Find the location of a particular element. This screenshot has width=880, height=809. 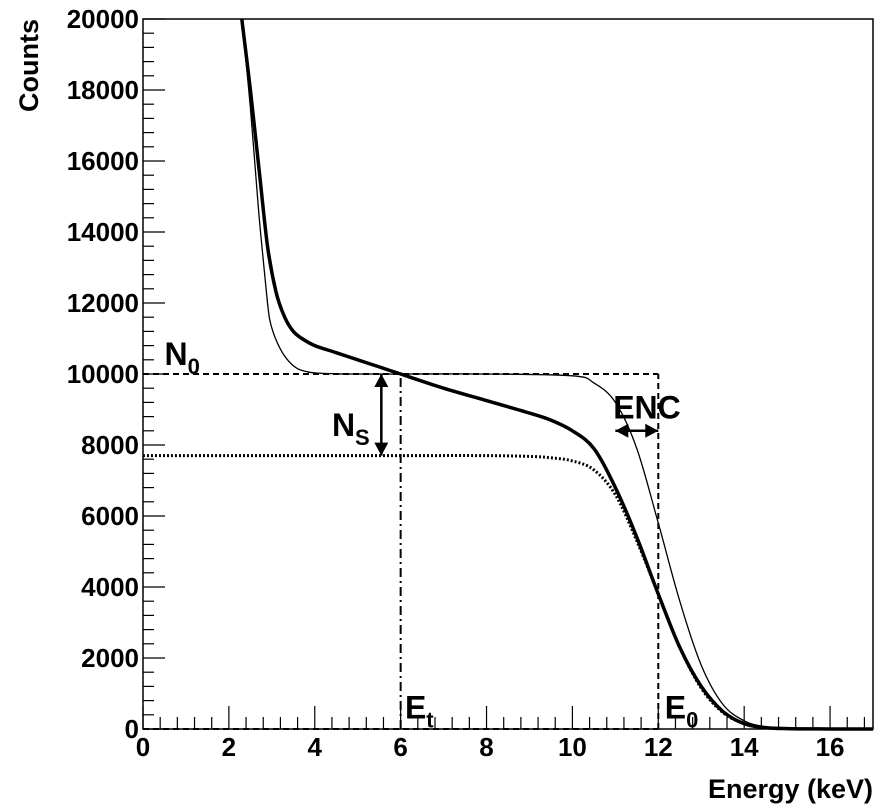

annotation: E0 is located at coordinates (682, 710).